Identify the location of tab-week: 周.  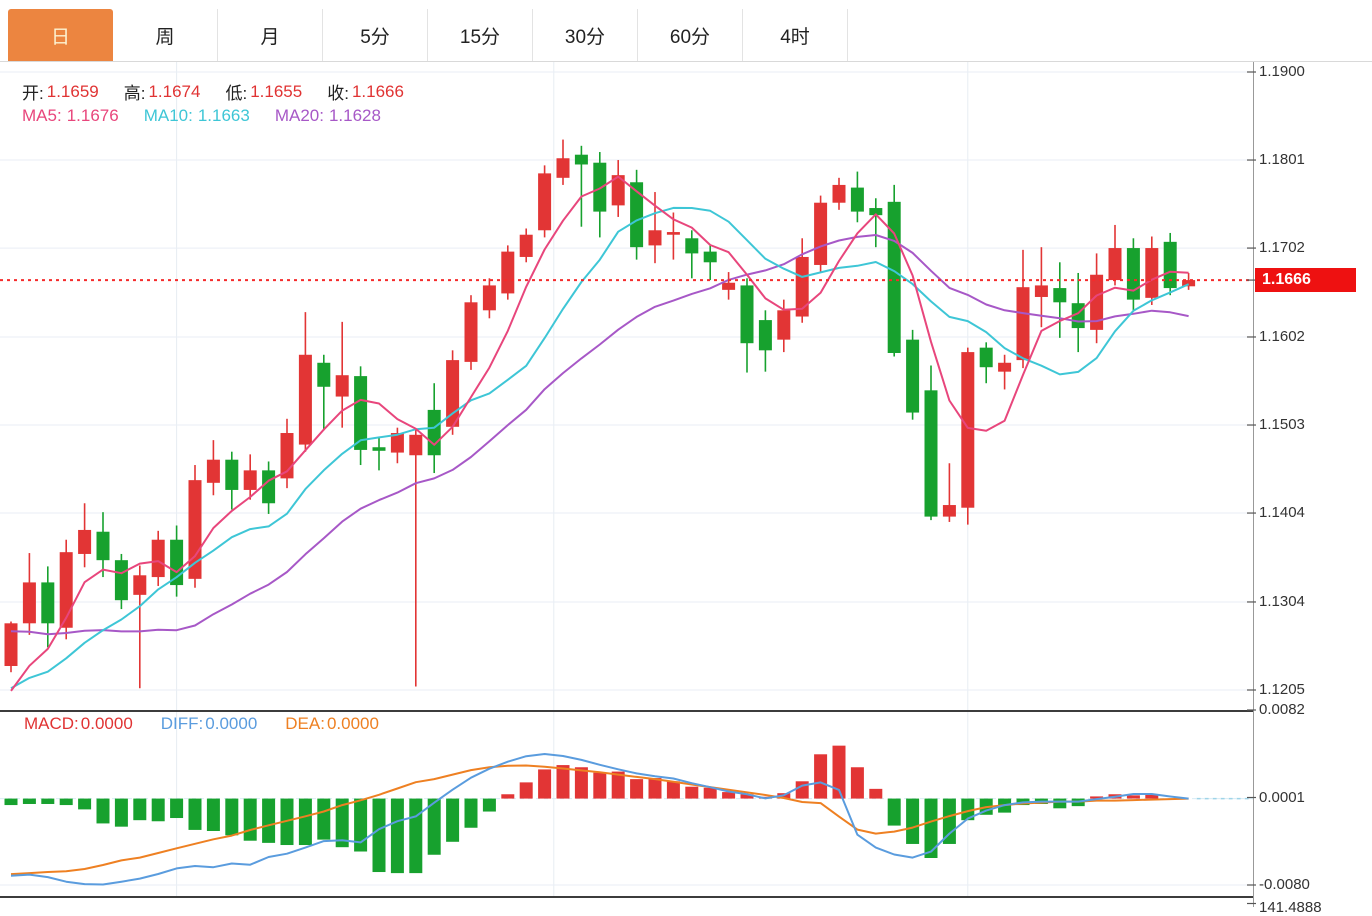
(165, 35).